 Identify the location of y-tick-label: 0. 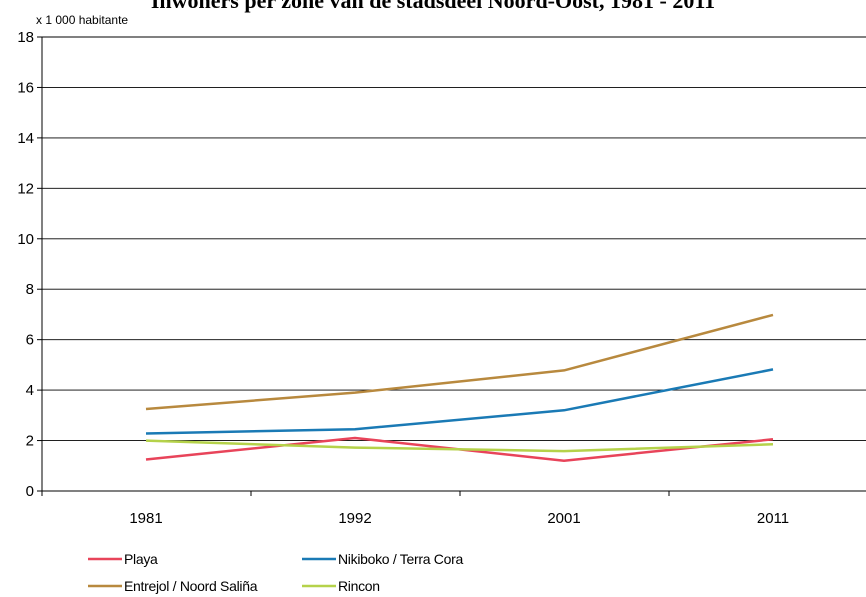
(30, 491).